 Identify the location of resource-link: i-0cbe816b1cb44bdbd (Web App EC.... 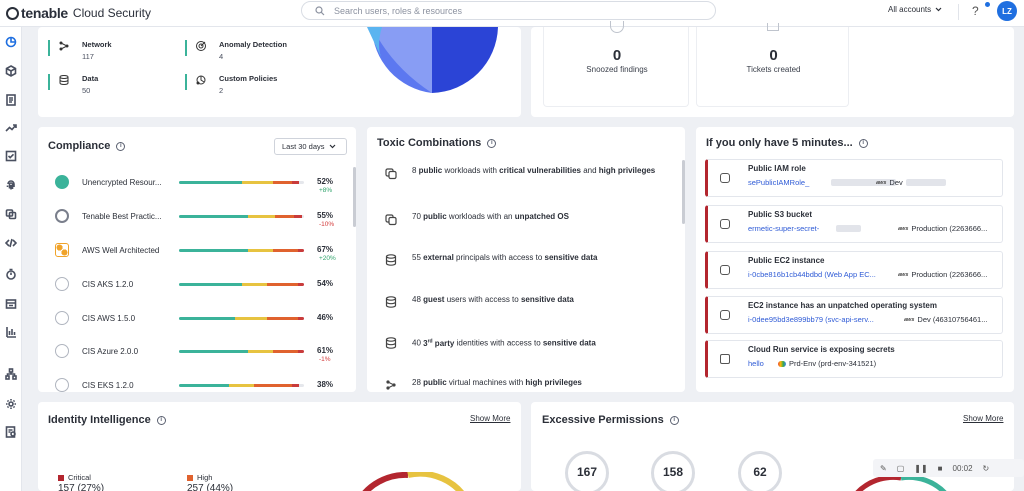
(812, 274).